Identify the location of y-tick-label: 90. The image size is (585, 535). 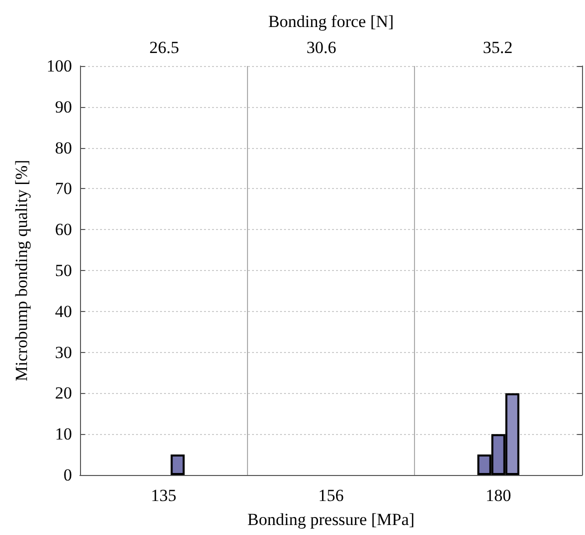
(63, 106).